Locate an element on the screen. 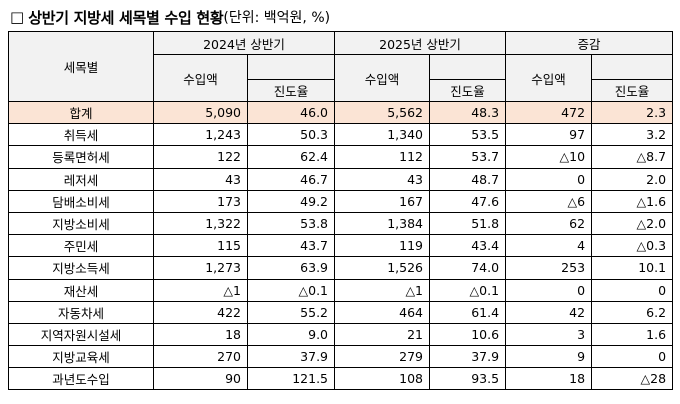  cell-p25: 48.7 is located at coordinates (468, 179).